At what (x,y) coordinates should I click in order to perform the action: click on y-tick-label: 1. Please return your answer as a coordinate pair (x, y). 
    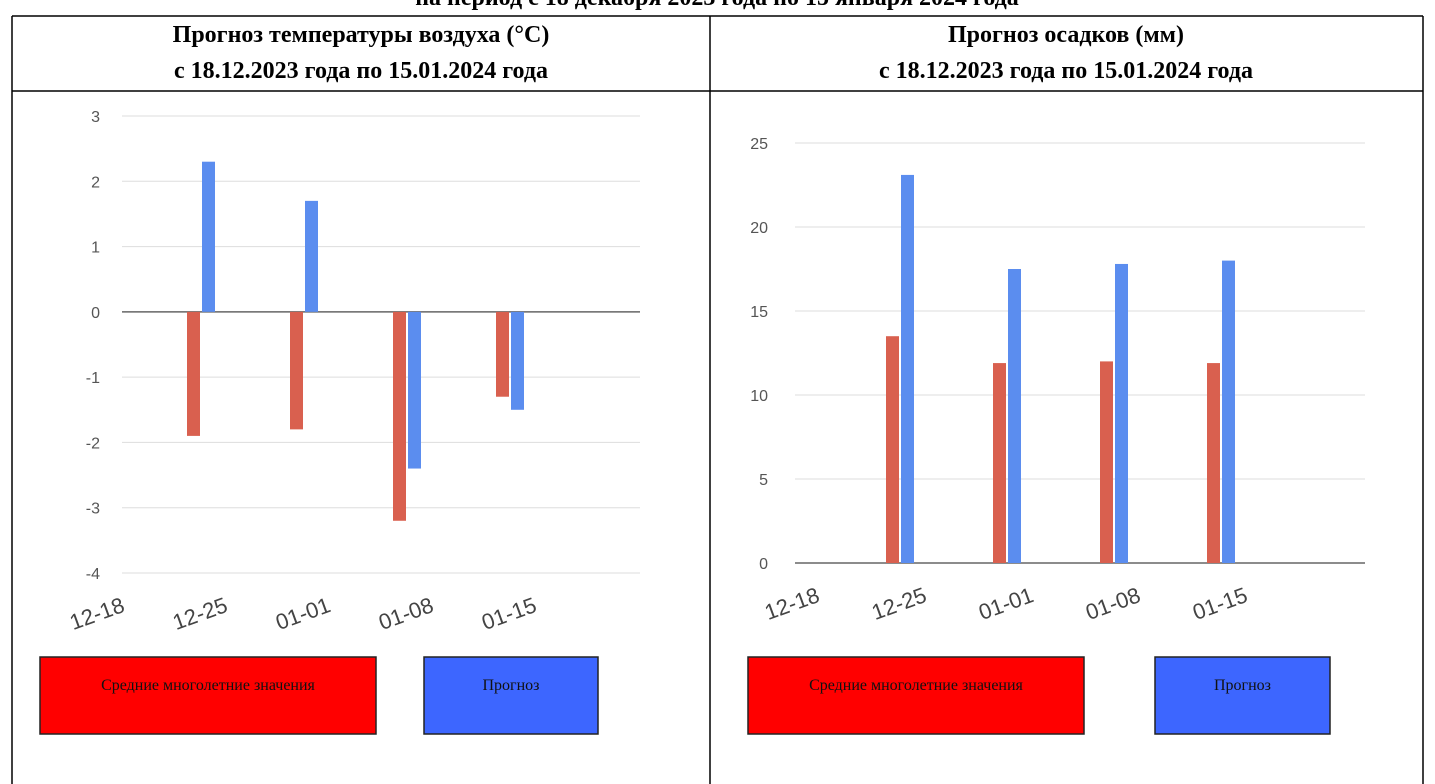
    Looking at the image, I should click on (95, 248).